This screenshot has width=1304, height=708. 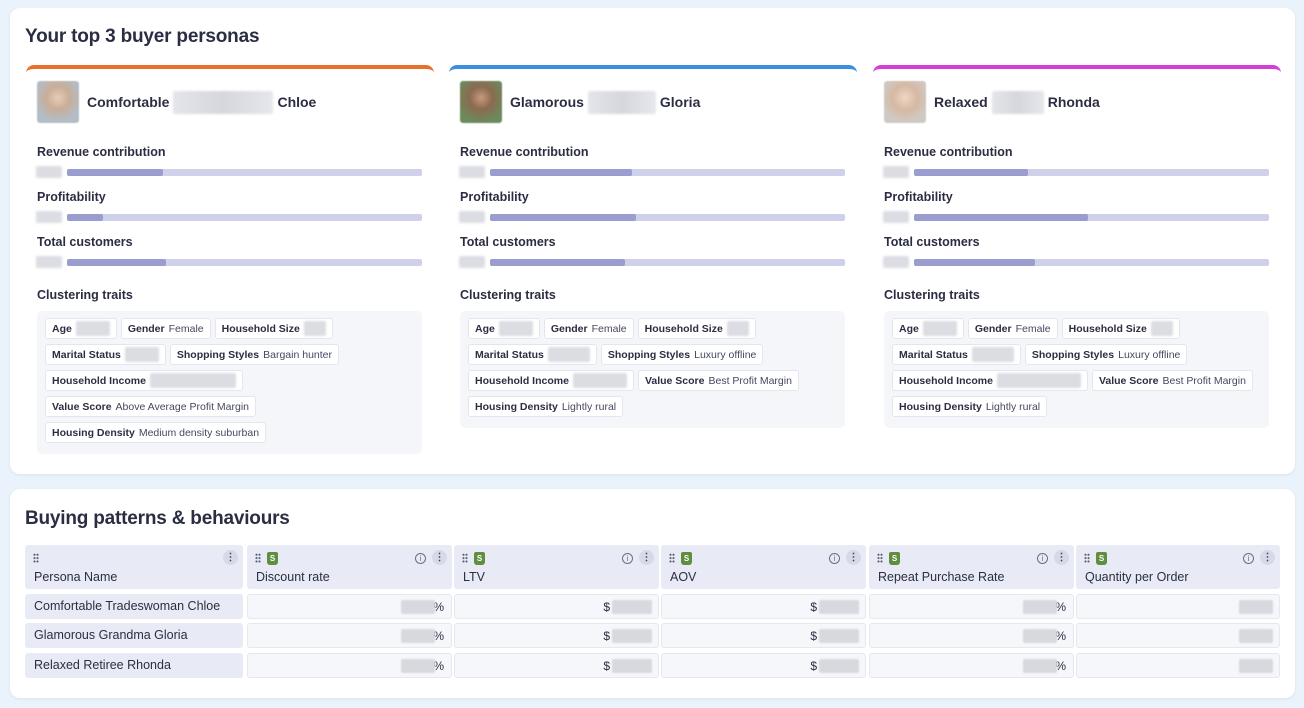 What do you see at coordinates (933, 354) in the screenshot?
I see `trait-key: Marital Status` at bounding box center [933, 354].